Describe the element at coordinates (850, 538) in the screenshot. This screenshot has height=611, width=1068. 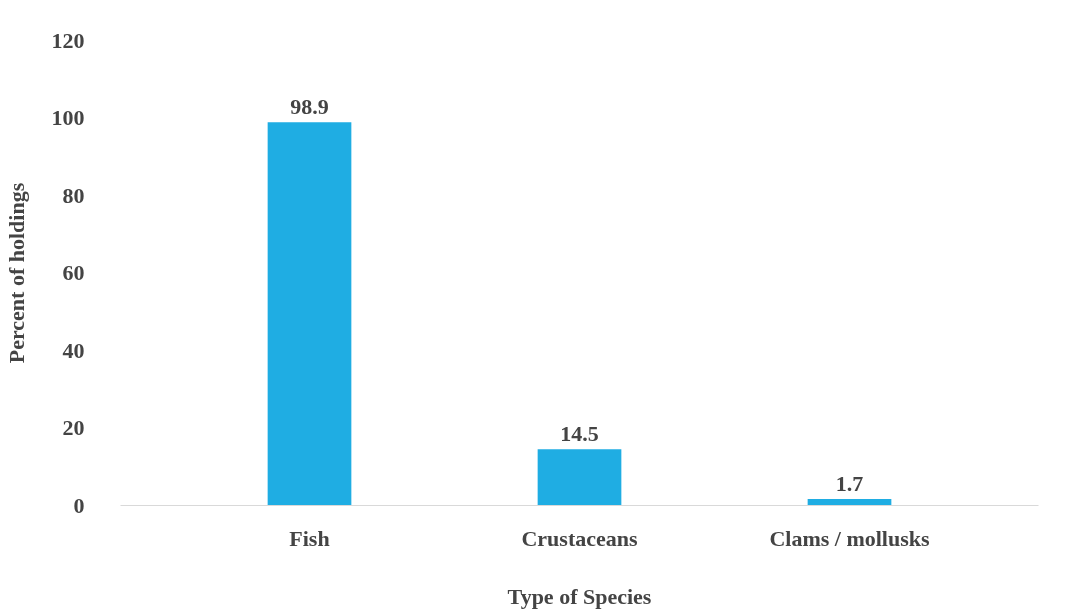
I see `x-tick-label: Clams / mollusks` at that location.